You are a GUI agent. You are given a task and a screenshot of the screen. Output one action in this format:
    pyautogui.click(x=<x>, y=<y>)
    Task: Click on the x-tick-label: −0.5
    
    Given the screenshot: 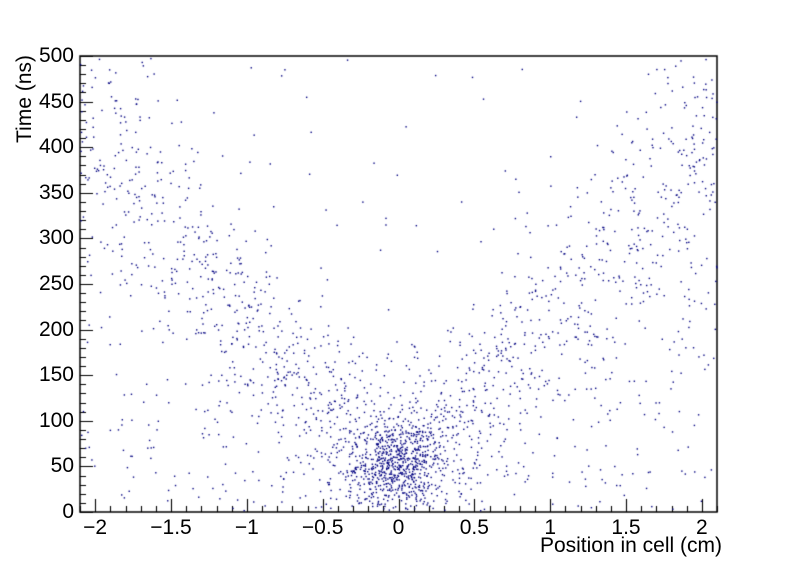 What is the action you would take?
    pyautogui.click(x=322, y=527)
    